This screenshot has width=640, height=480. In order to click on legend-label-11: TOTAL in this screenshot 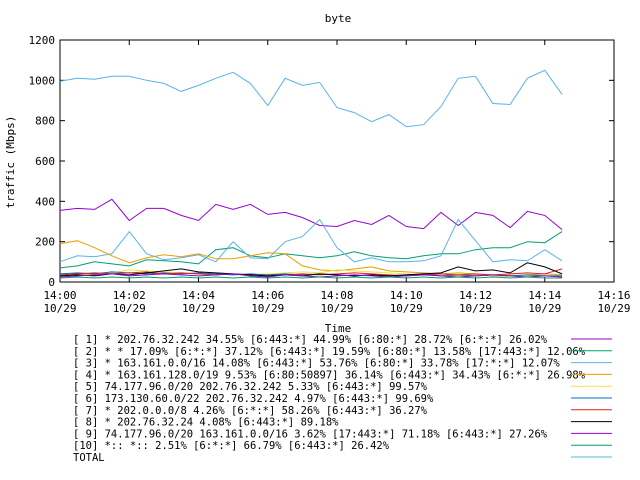, I will do `click(89, 458)`.